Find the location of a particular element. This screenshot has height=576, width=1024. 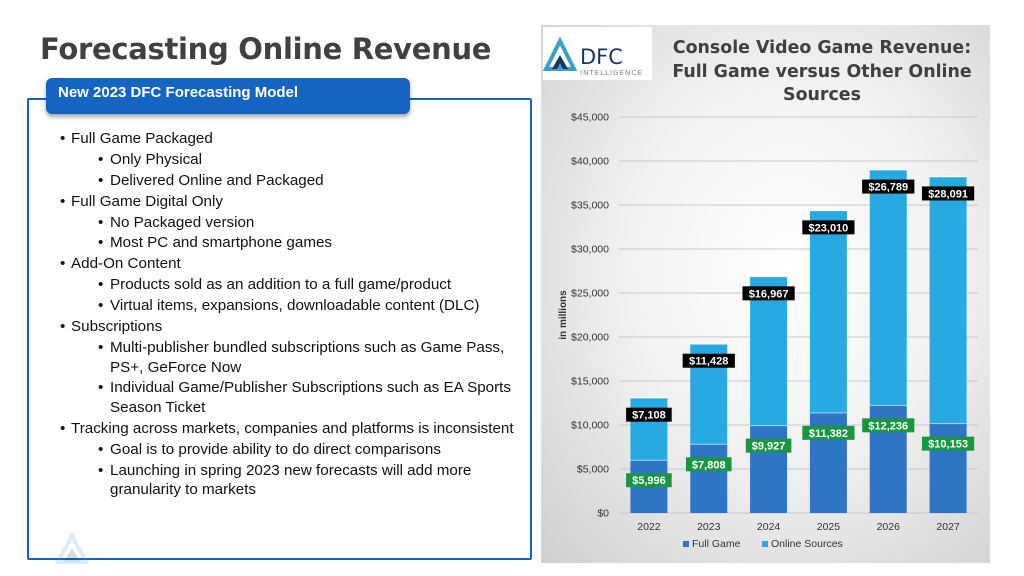

bar-online-sources-2024 is located at coordinates (769, 351).